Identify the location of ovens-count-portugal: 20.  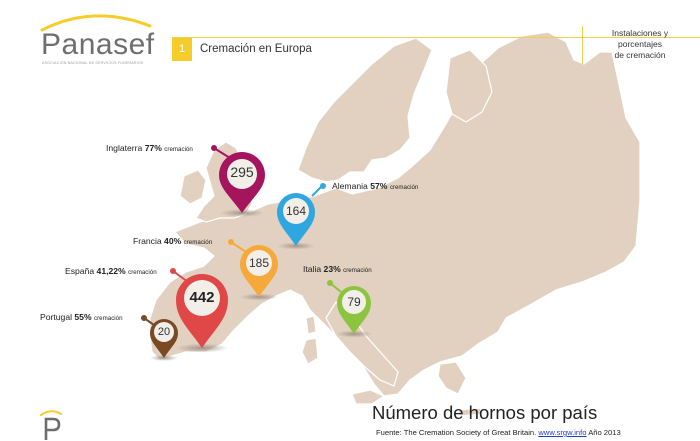
(164, 332).